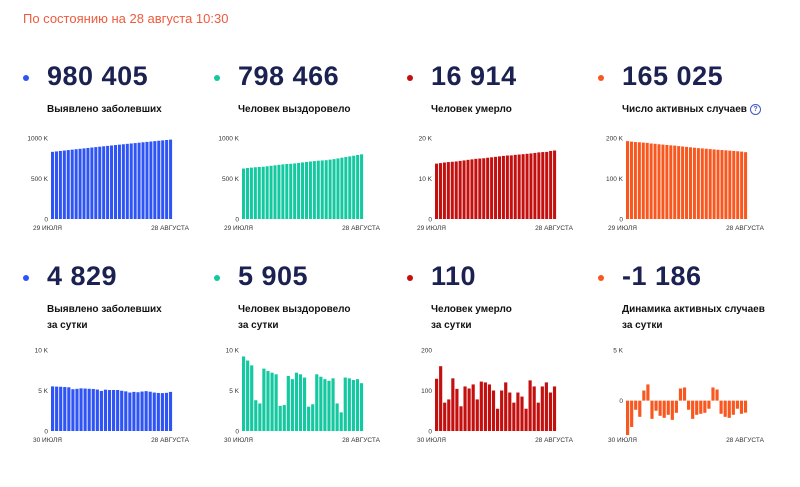 The height and width of the screenshot is (487, 800). What do you see at coordinates (228, 139) in the screenshot?
I see `y-tick-label: 1000 K` at bounding box center [228, 139].